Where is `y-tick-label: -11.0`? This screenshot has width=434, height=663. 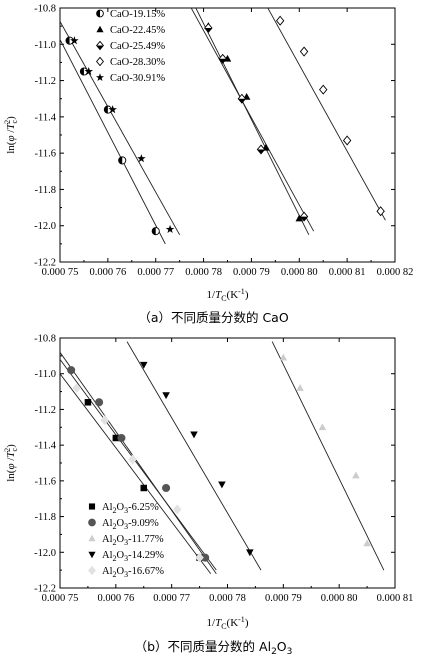
y-tick-label: -11.0 is located at coordinates (45, 374).